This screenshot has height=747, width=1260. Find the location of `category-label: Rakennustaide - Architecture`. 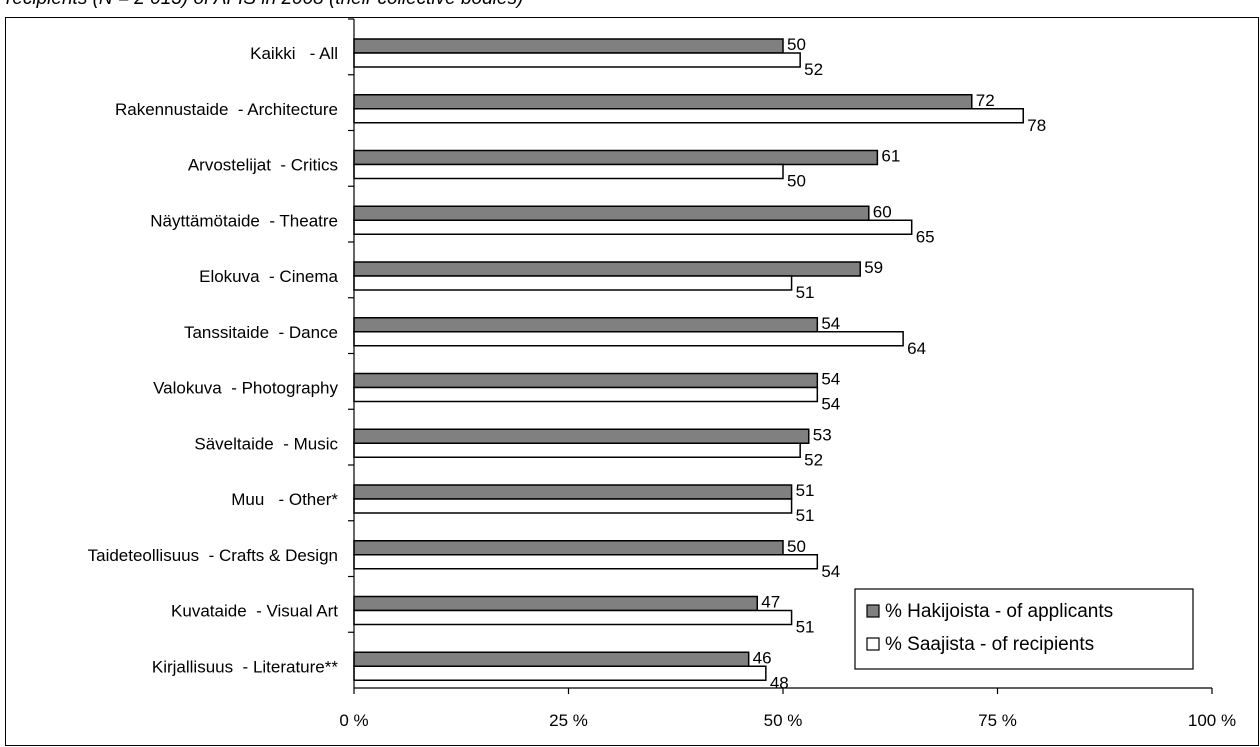

category-label: Rakennustaide - Architecture is located at coordinates (226, 109).